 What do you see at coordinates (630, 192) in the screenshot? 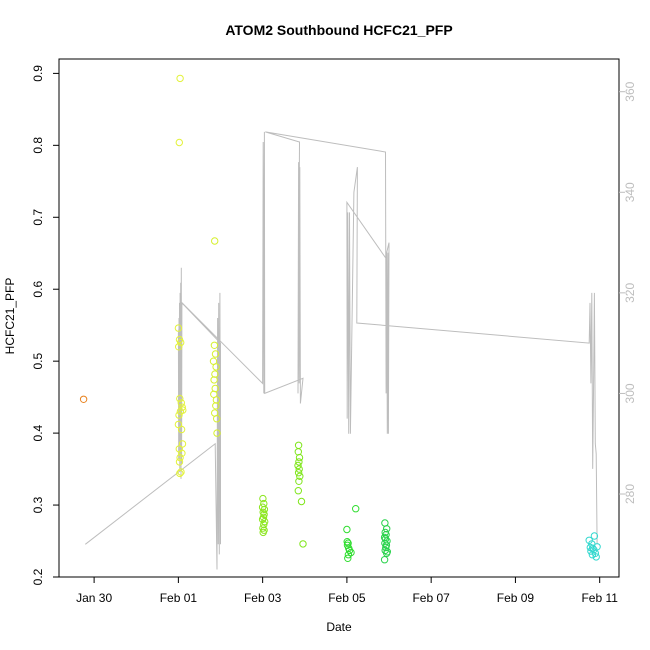
I see `y2-tick-label: 340` at bounding box center [630, 192].